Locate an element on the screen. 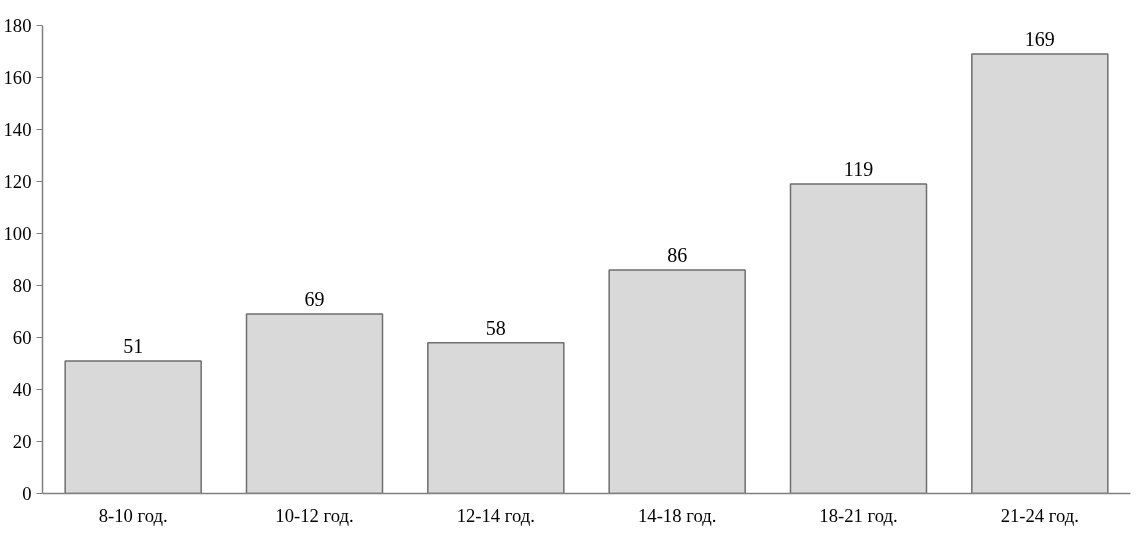  y-tick-label: 40 is located at coordinates (22, 389).